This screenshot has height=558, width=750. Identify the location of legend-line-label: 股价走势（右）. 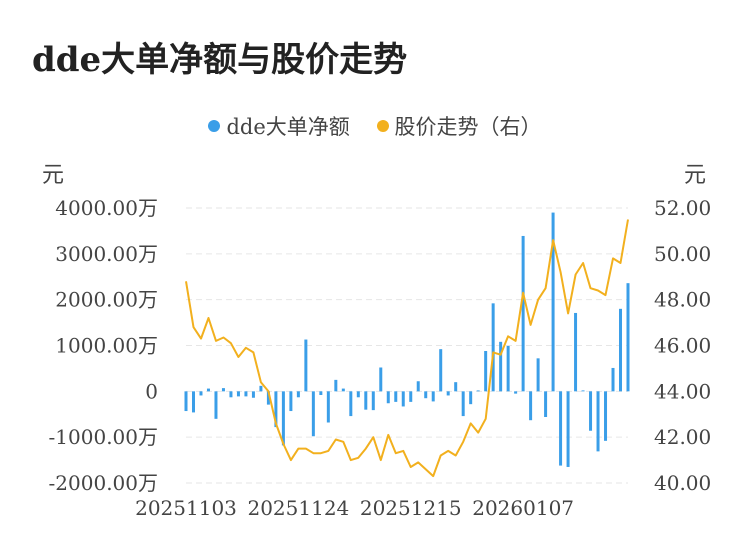
(468, 127).